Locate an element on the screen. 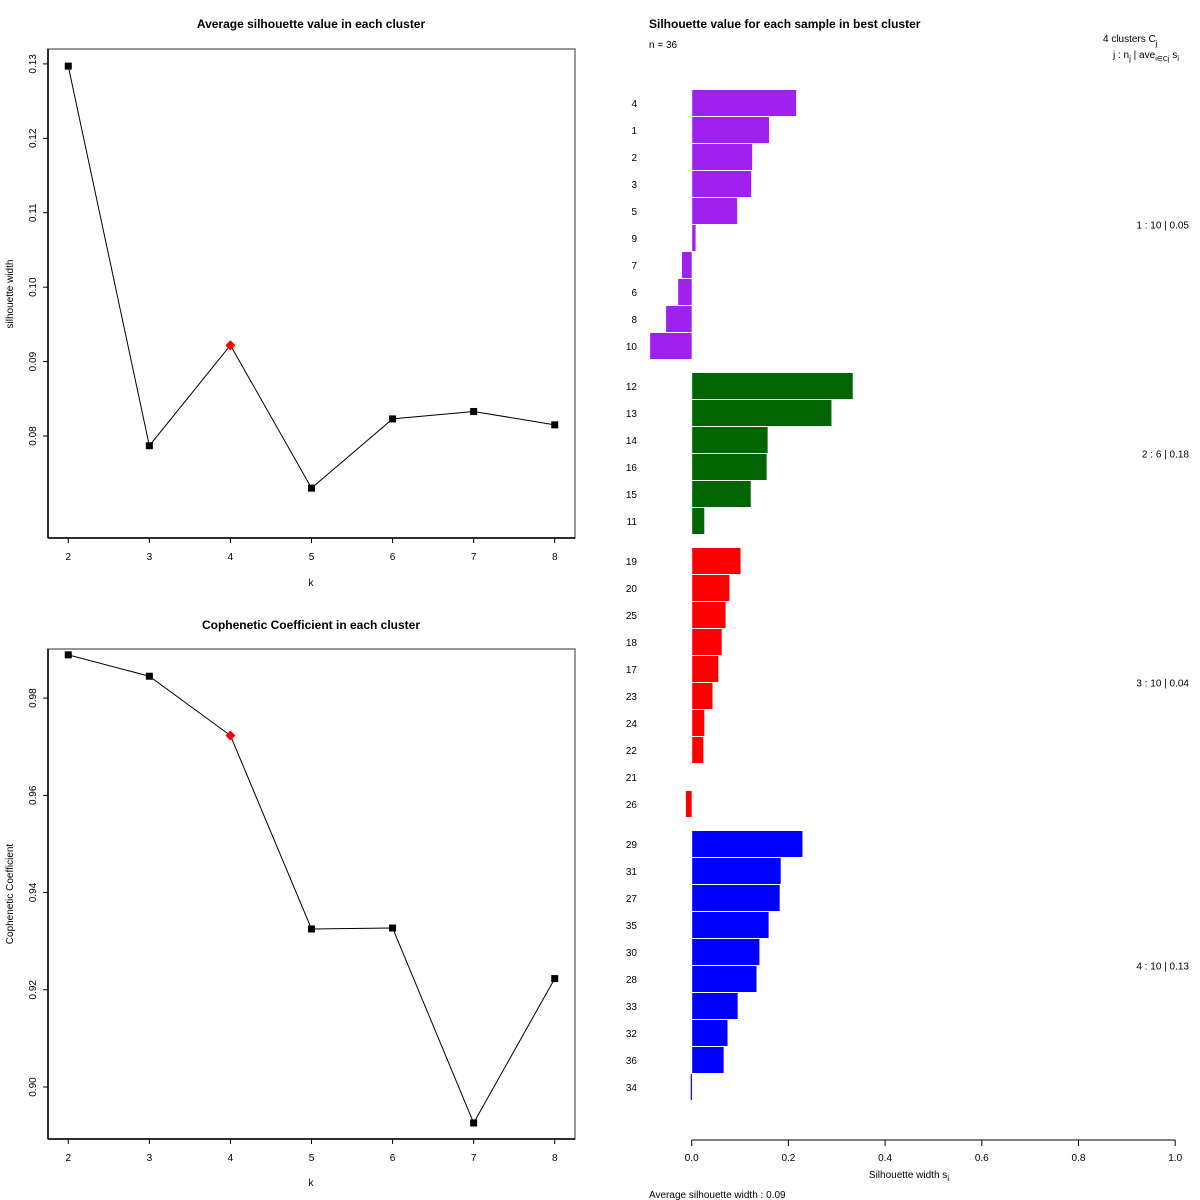 This screenshot has width=1200, height=1200. sample-label: 31 is located at coordinates (632, 872).